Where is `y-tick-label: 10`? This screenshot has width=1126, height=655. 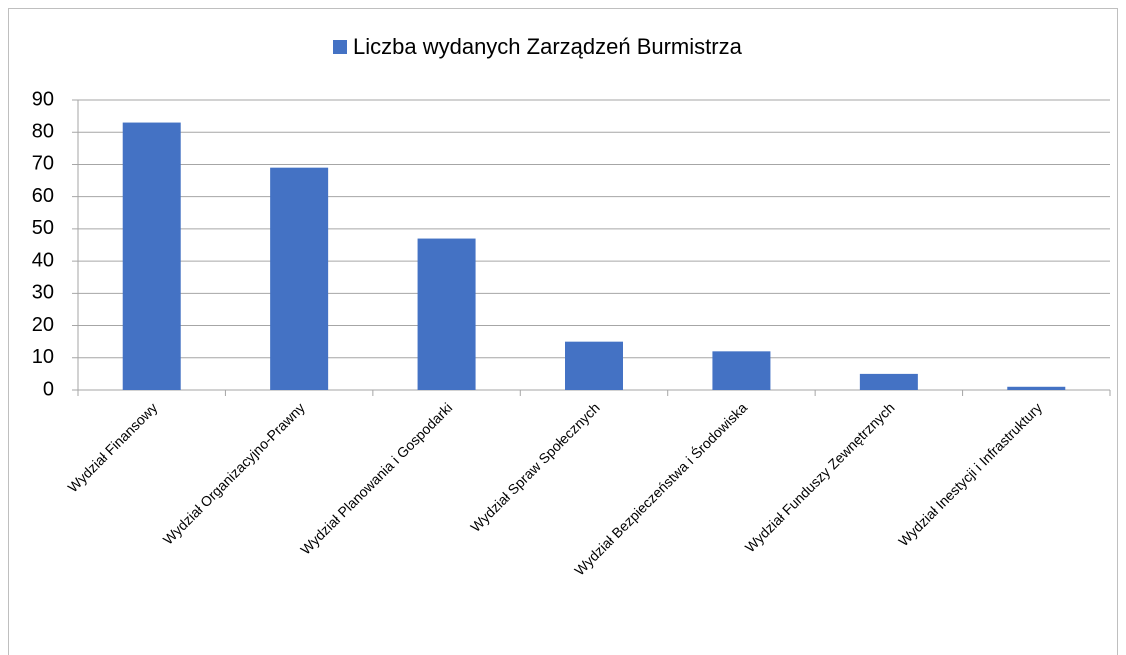 y-tick-label: 10 is located at coordinates (43, 357).